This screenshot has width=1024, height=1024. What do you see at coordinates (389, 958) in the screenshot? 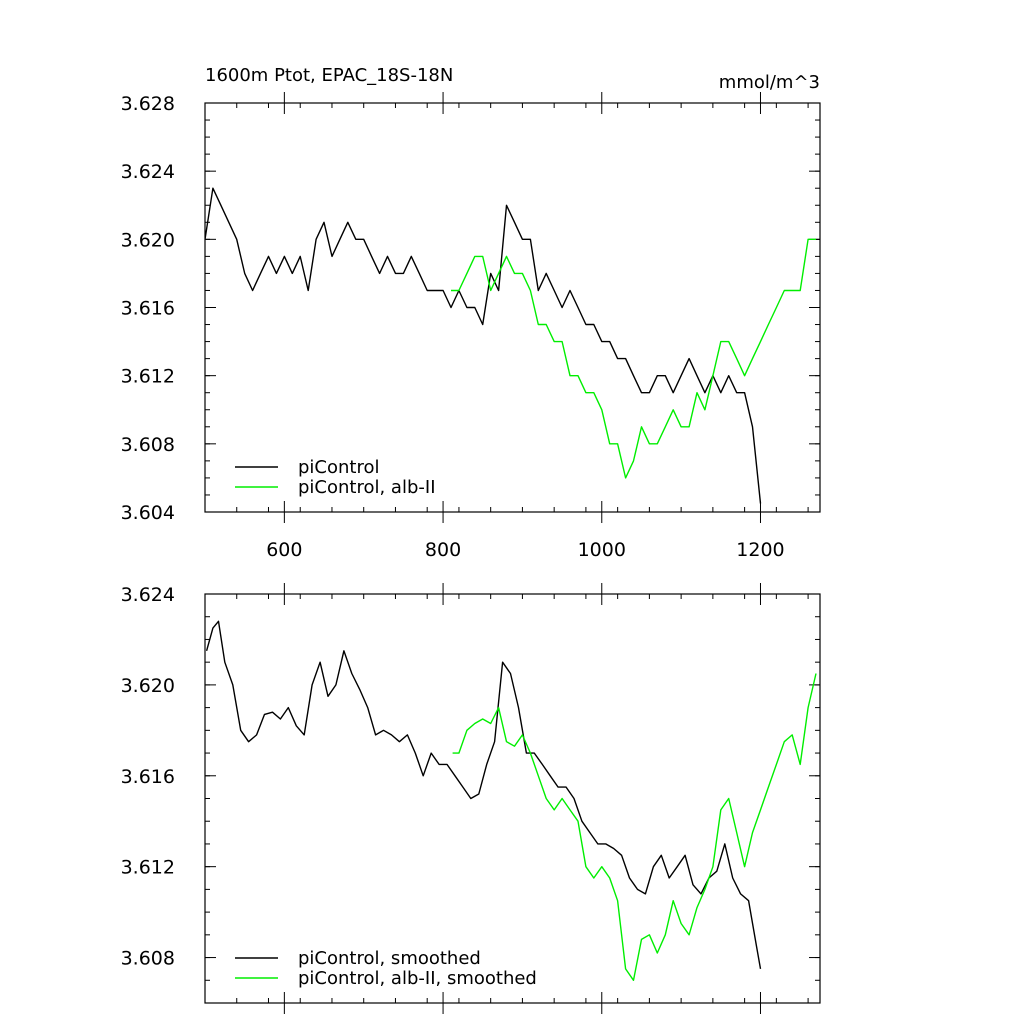
I see `legend-label: piControl, smoothed` at bounding box center [389, 958].